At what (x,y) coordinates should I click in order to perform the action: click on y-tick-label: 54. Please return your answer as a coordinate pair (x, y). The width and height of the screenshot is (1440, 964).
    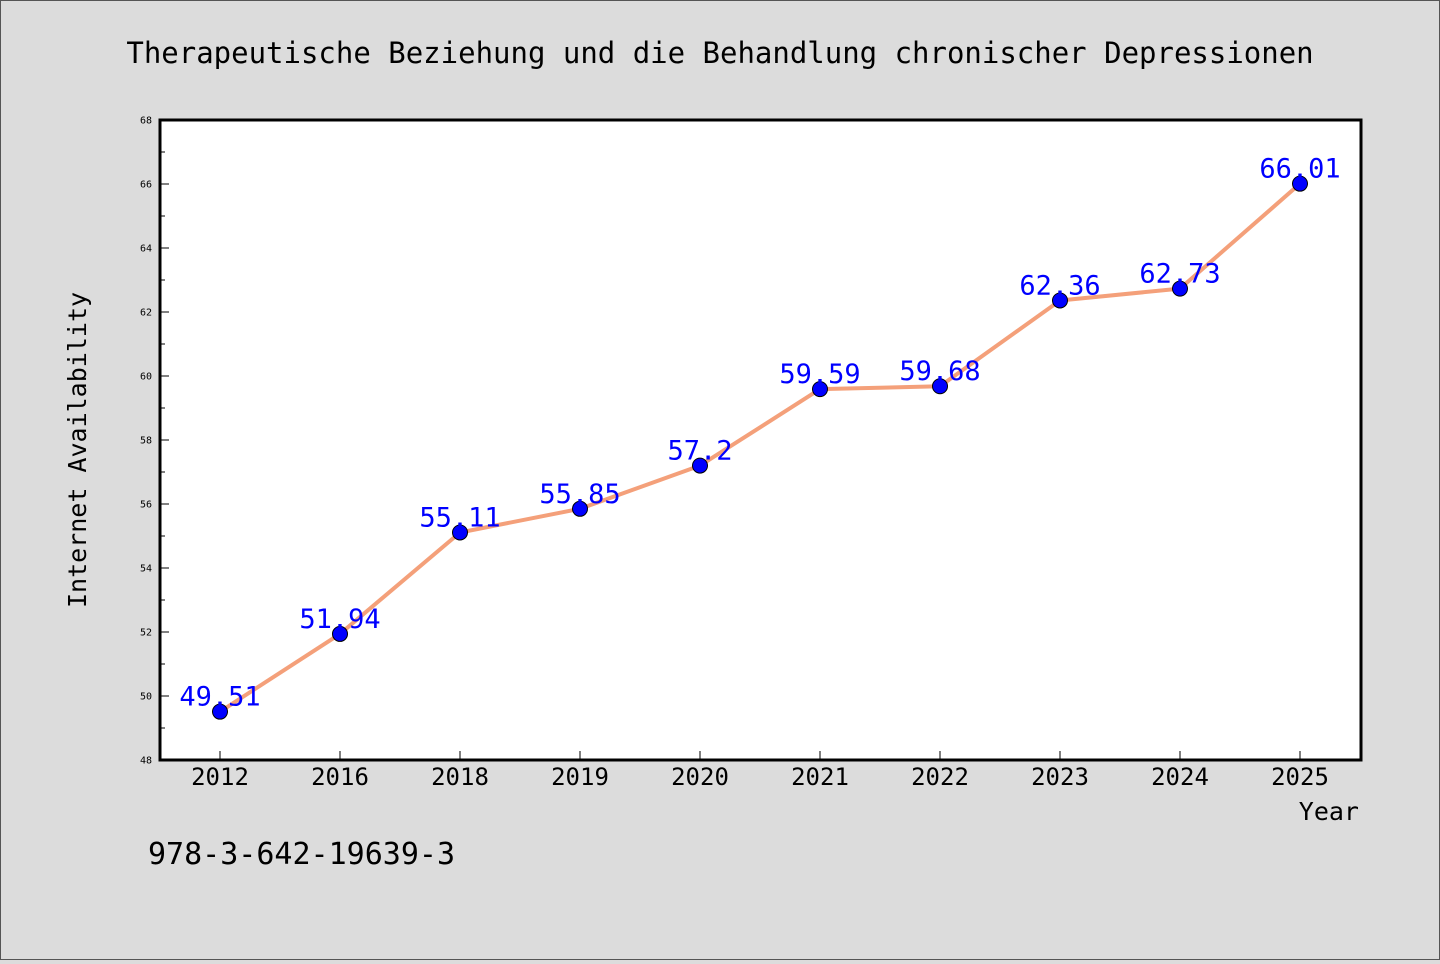
    Looking at the image, I should click on (146, 569).